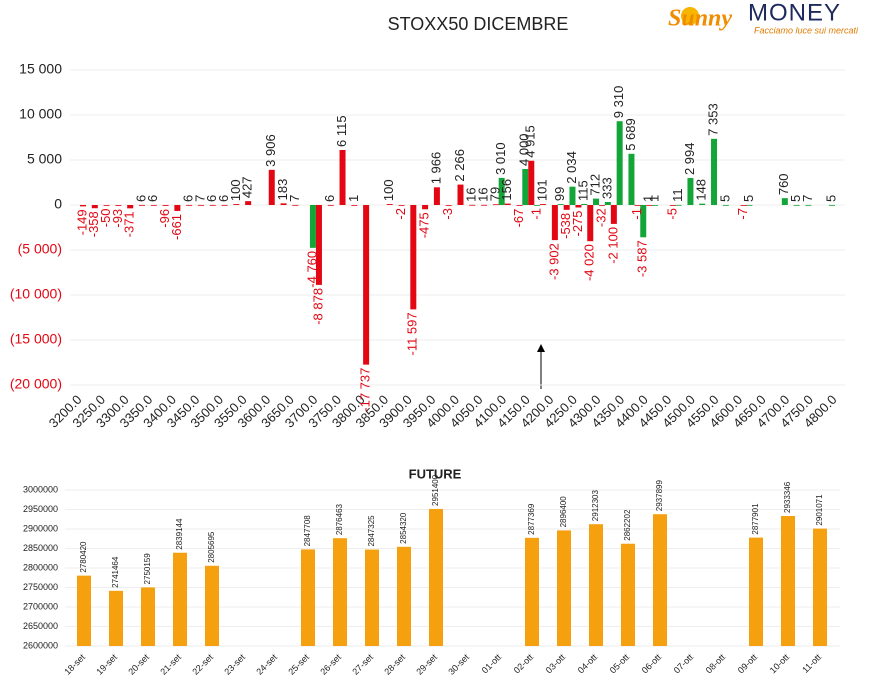 This screenshot has width=873, height=688. I want to click on x-tick-label: 03-ott, so click(556, 664).